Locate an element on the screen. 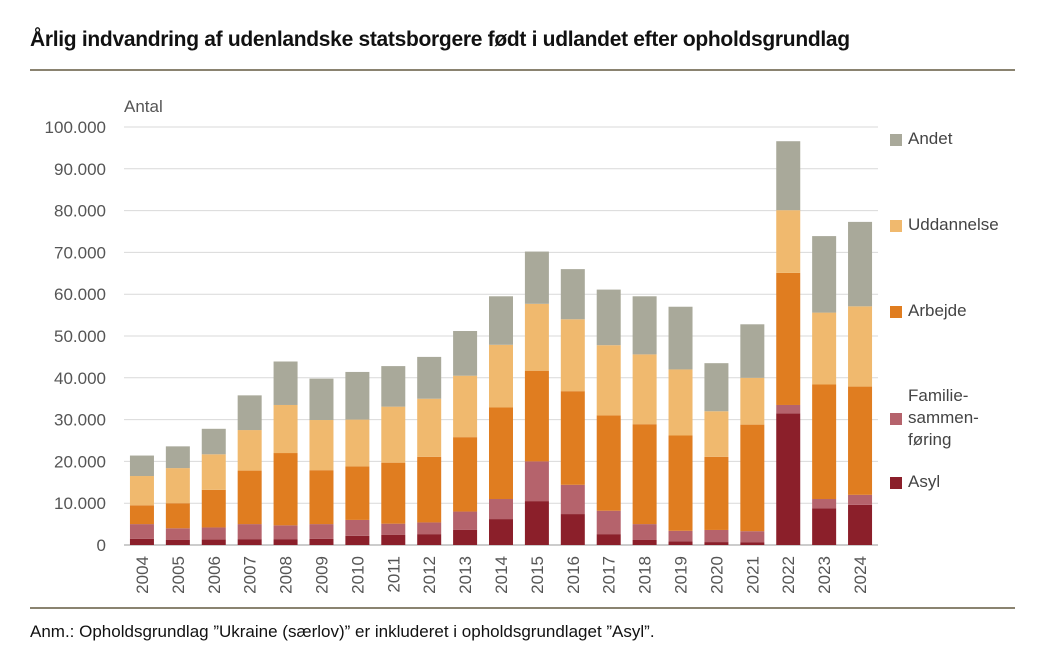 Image resolution: width=1046 pixels, height=648 pixels. bar-segment-arbejde-2023 is located at coordinates (824, 442).